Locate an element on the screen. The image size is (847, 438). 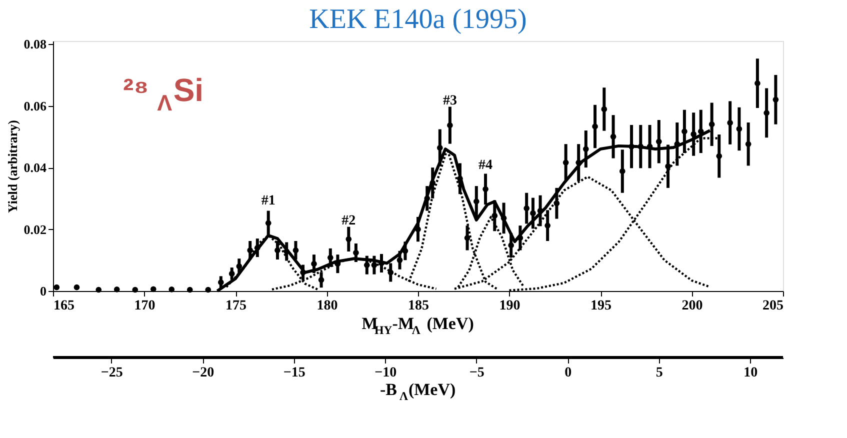
x2-tick-label: −20 is located at coordinates (203, 373).